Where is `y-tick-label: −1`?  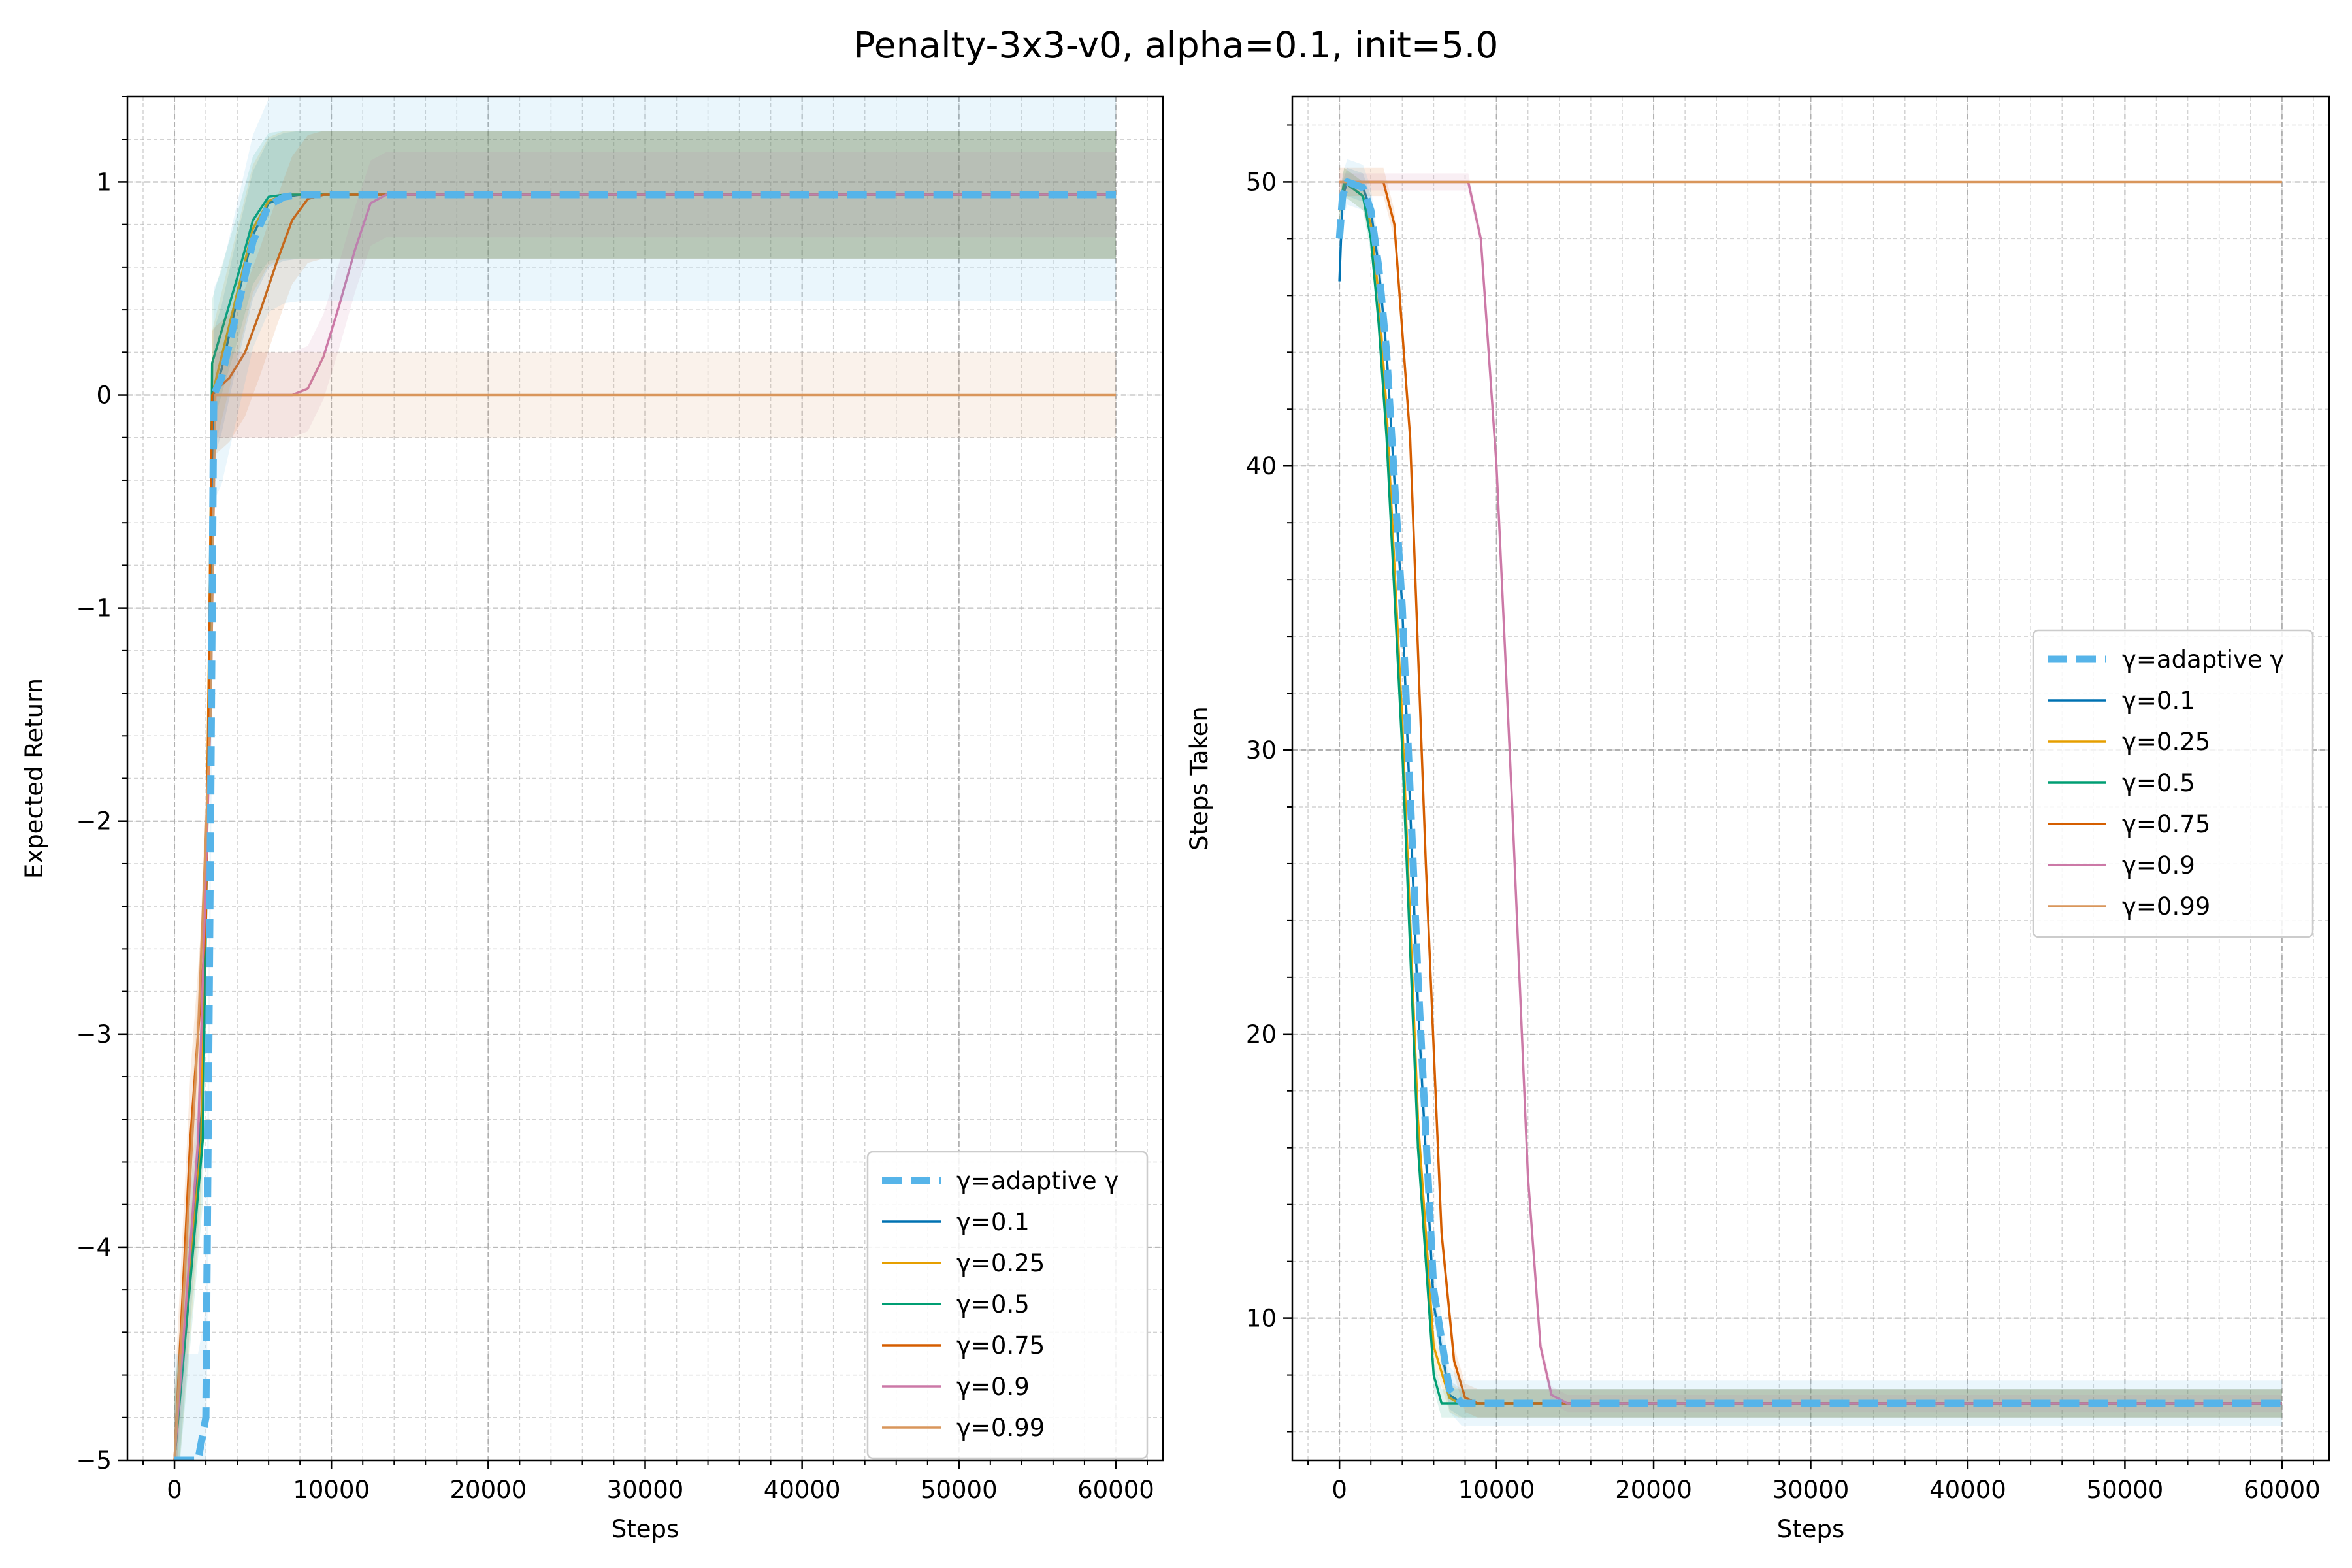
y-tick-label: −1 is located at coordinates (94, 609).